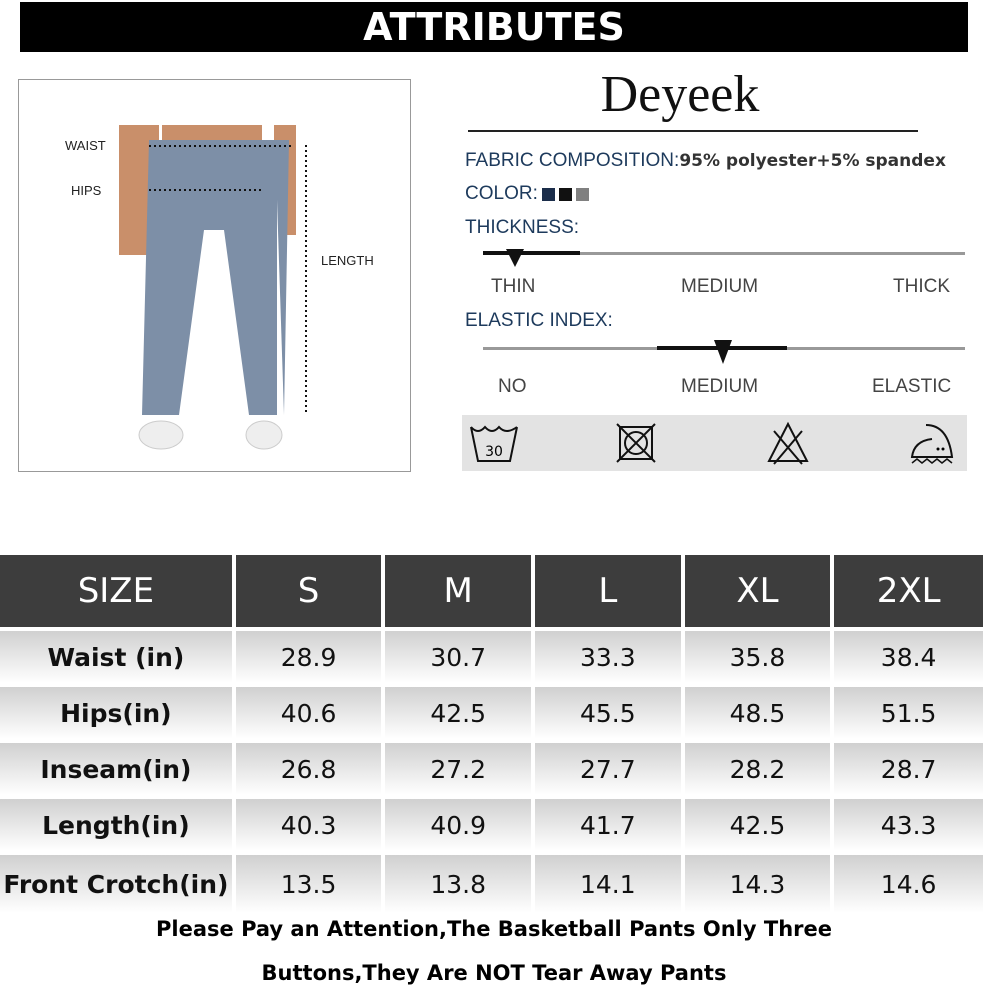  I want to click on thickness-medium: MEDIUM, so click(720, 286).